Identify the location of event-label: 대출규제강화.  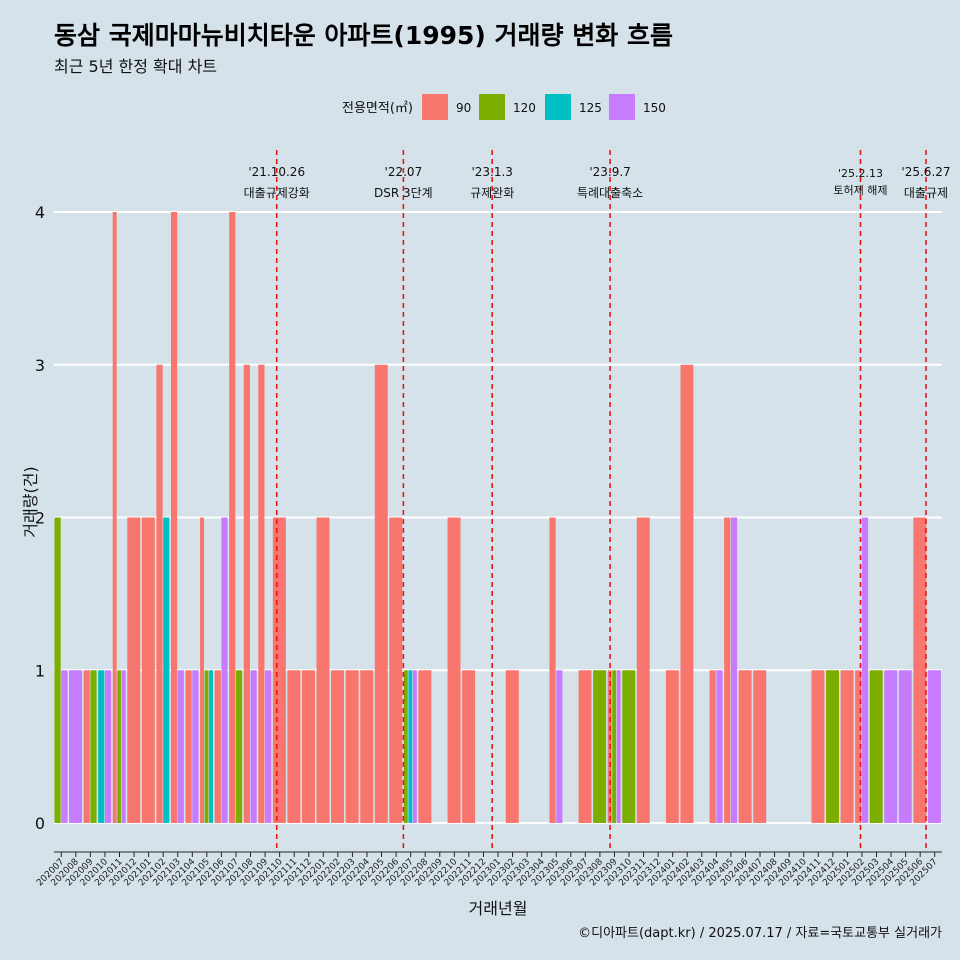
(277, 193).